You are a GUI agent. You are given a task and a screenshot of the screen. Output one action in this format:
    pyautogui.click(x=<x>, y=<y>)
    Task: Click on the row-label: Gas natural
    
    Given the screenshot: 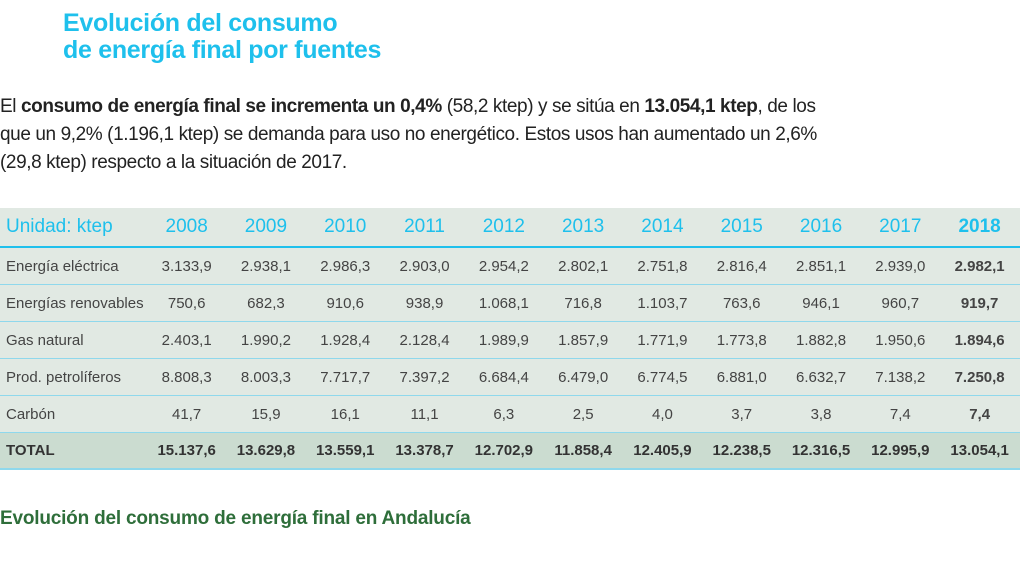 What is the action you would take?
    pyautogui.click(x=45, y=340)
    